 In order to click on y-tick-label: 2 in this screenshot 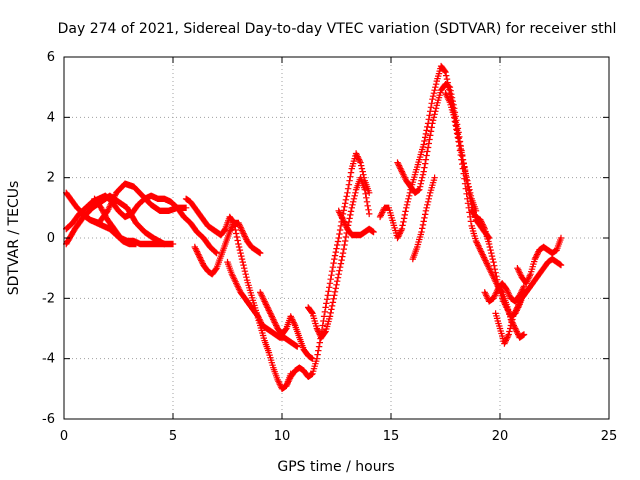, I will do `click(51, 178)`.